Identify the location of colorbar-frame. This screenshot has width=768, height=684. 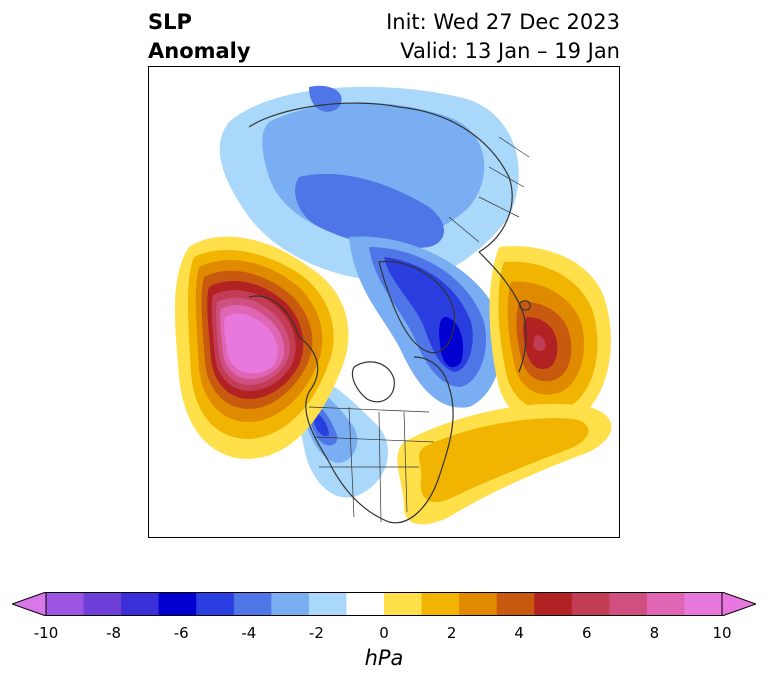
(384, 604).